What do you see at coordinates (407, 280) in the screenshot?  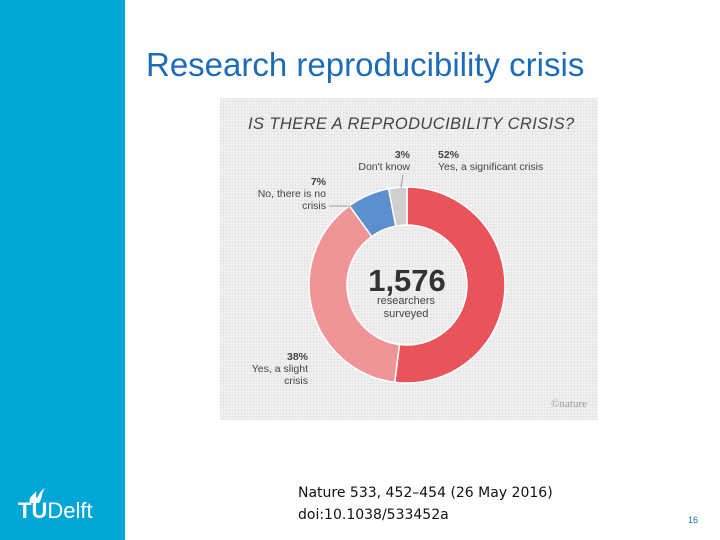 I see `center-number: 1,576` at bounding box center [407, 280].